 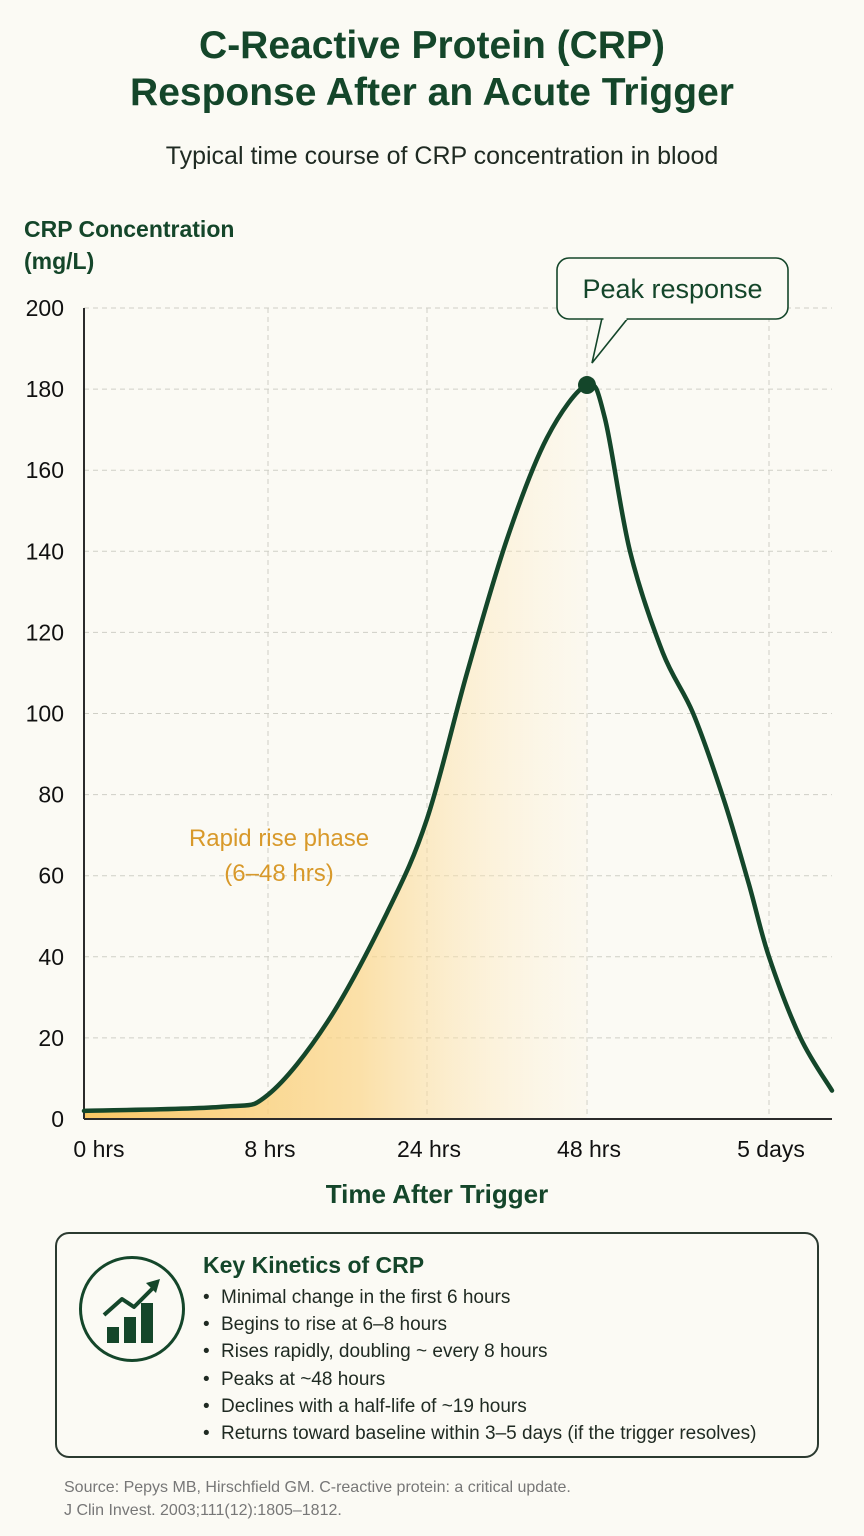 I want to click on y-axis-label-line-2: (mg/L), so click(x=59, y=261).